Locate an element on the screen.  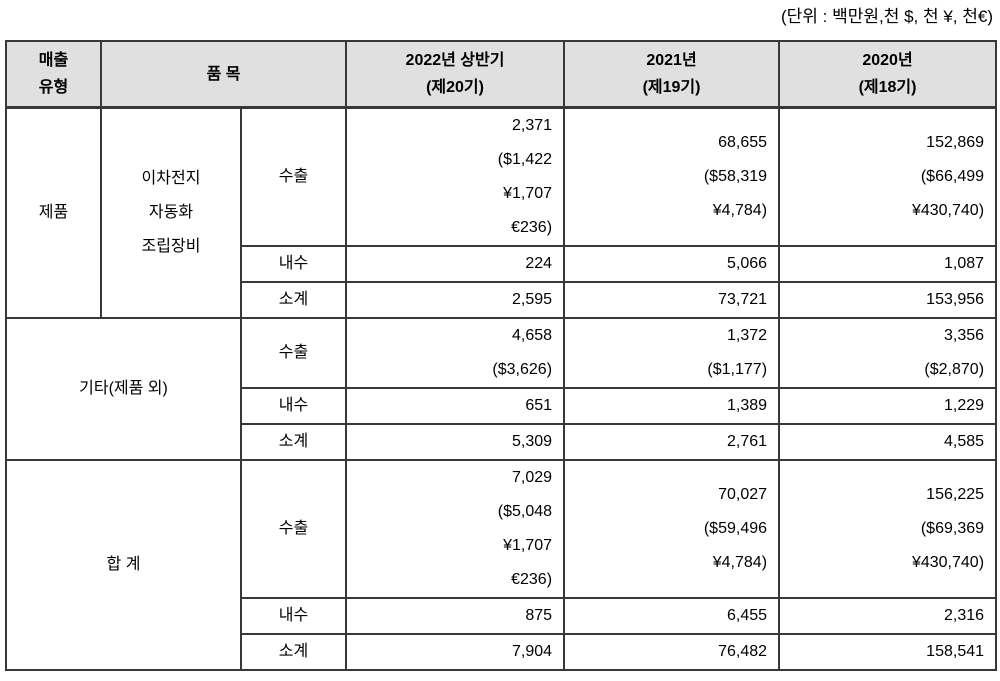
header-period-2021: 2021년 (제19기) is located at coordinates (672, 74).